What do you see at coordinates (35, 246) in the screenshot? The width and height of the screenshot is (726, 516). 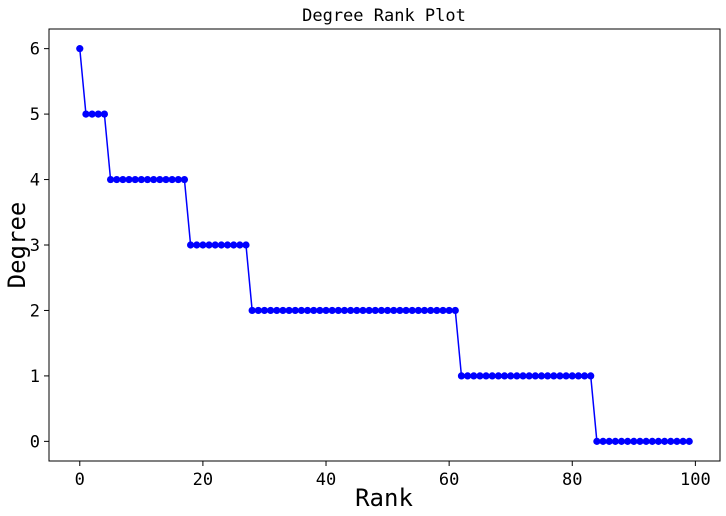 I see `y-tick-label: 3` at bounding box center [35, 246].